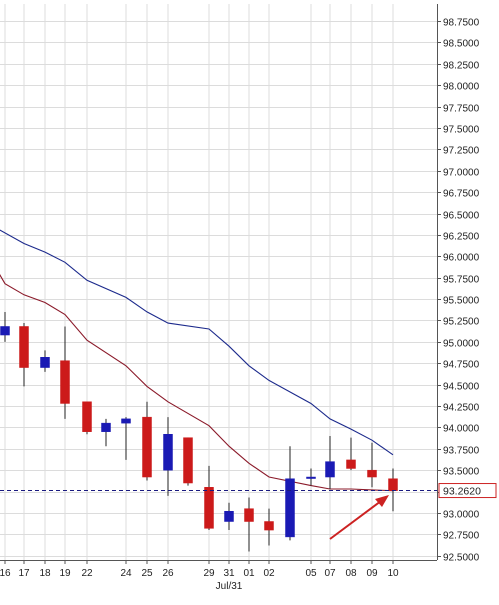  What do you see at coordinates (351, 573) in the screenshot?
I see `x-tick-label-14: 08` at bounding box center [351, 573].